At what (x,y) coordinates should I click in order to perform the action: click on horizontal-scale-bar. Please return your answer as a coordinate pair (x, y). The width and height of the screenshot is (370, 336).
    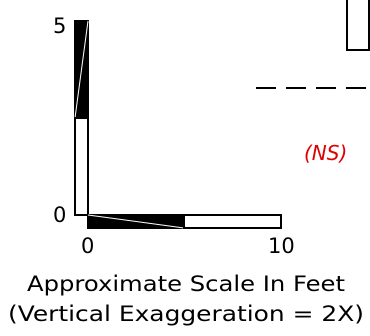
    Looking at the image, I should click on (184, 221).